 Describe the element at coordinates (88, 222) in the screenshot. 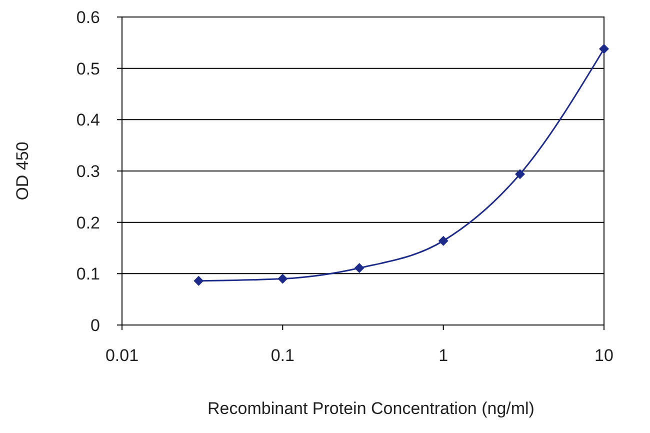

I see `y-tick-label: 0.2` at that location.